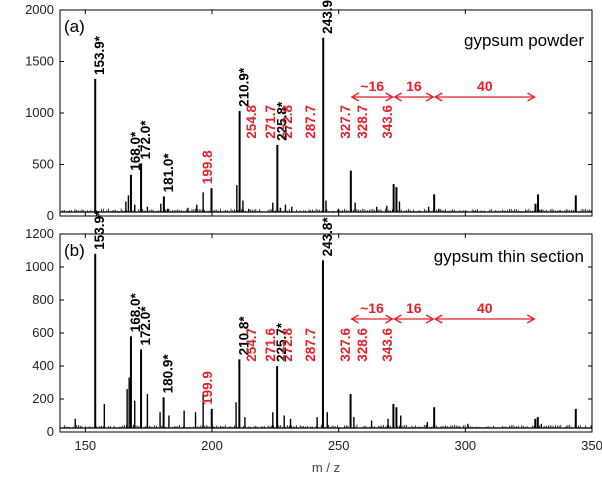 Image resolution: width=602 pixels, height=481 pixels. What do you see at coordinates (43, 365) in the screenshot?
I see `y-tick-label: 400` at bounding box center [43, 365].